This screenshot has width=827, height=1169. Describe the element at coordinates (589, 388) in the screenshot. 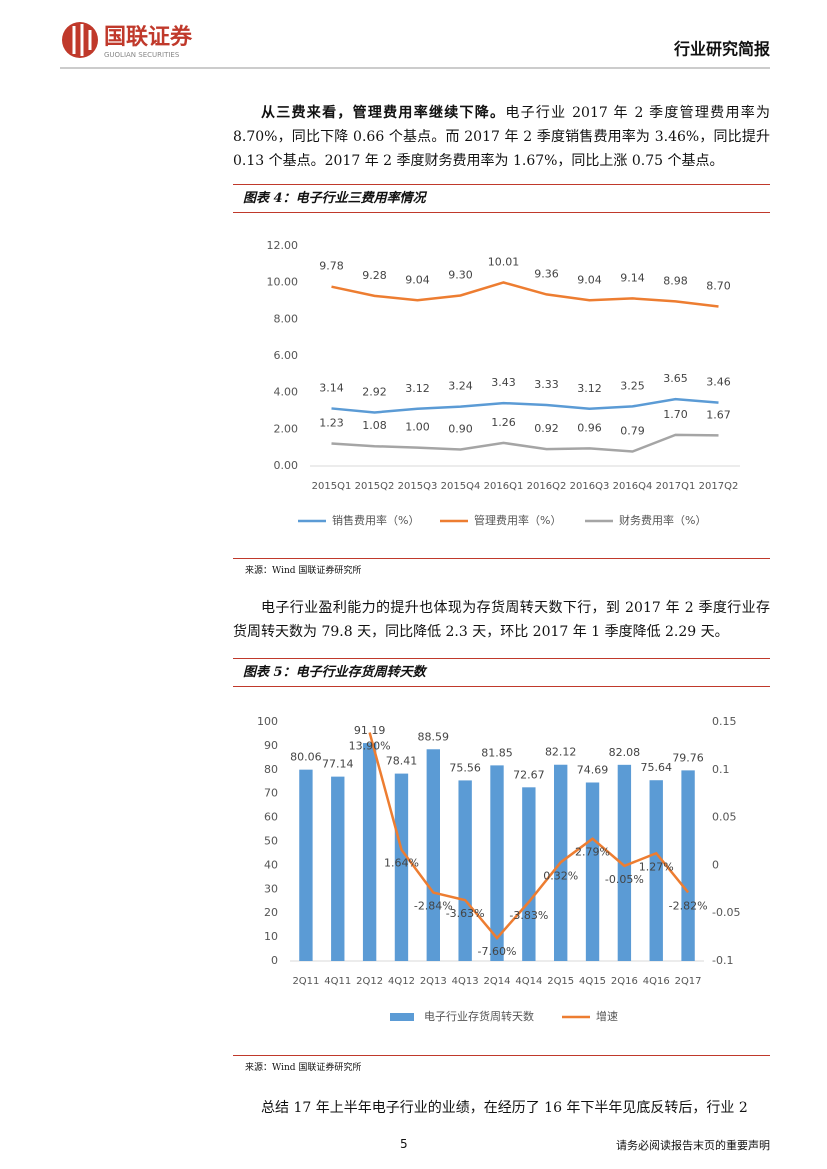

I see `data-label: 3.12` at that location.